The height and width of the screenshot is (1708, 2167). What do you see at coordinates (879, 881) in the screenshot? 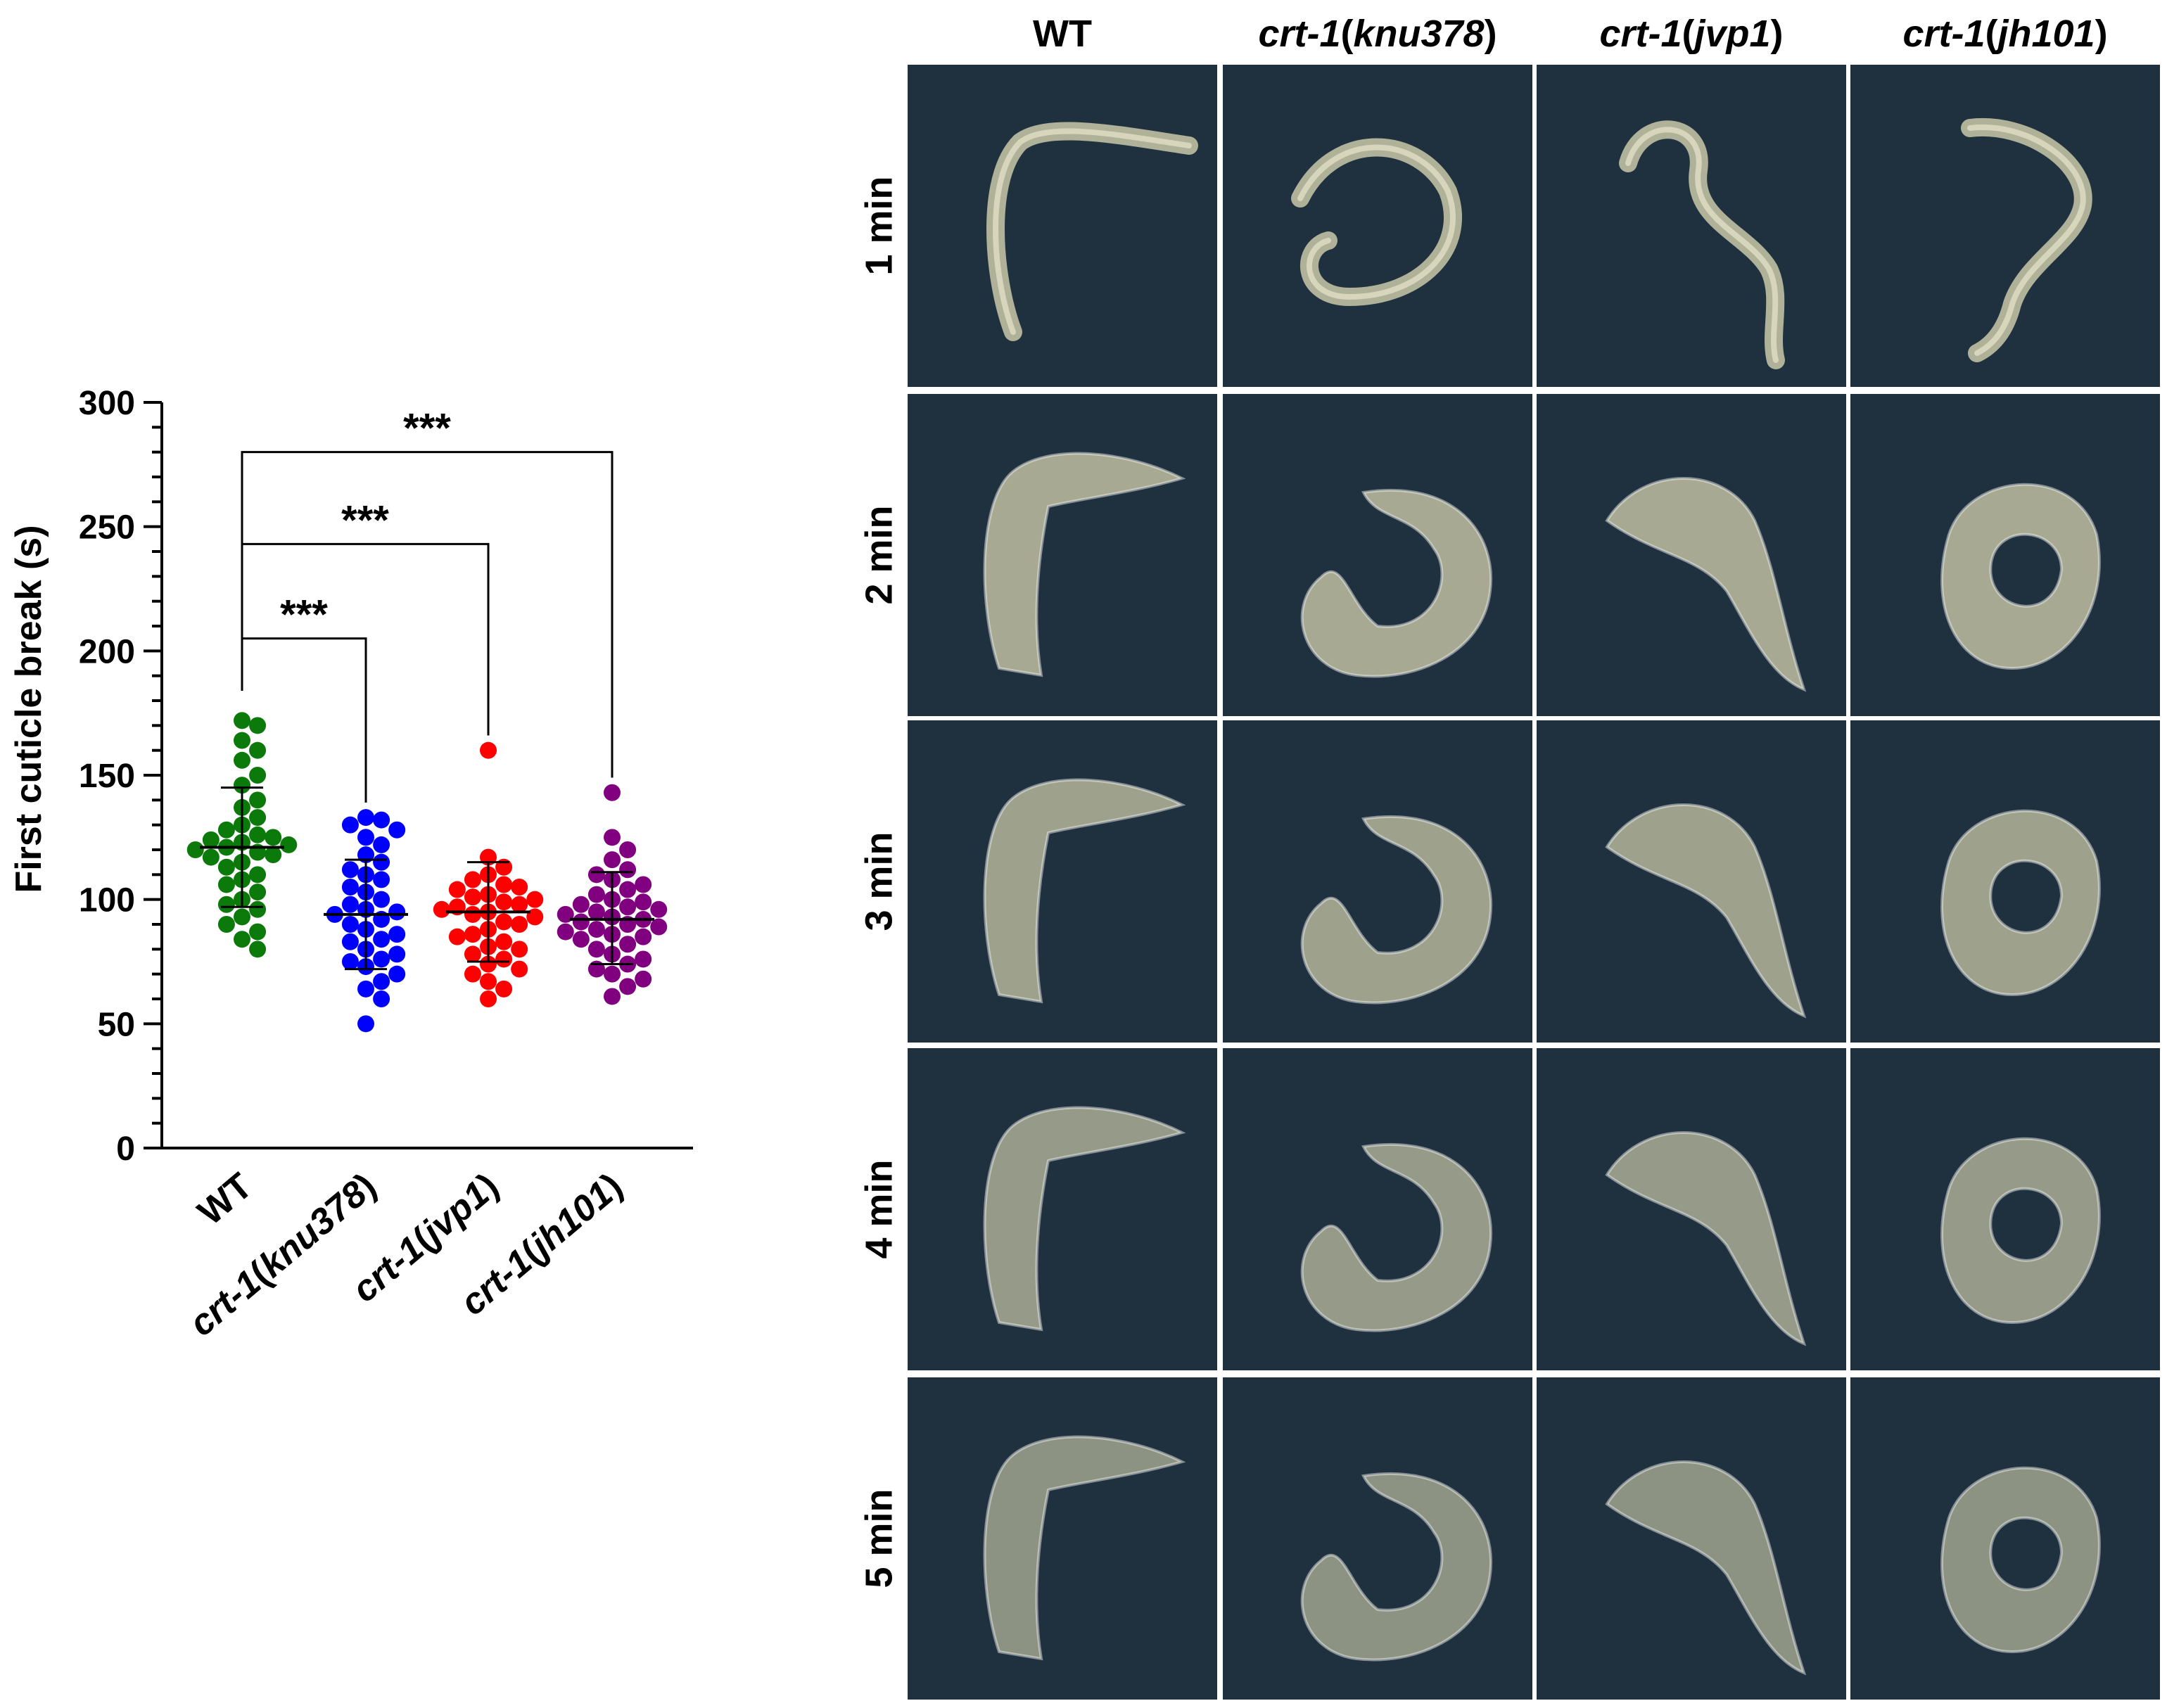
I see `row-header: 3 min` at bounding box center [879, 881].